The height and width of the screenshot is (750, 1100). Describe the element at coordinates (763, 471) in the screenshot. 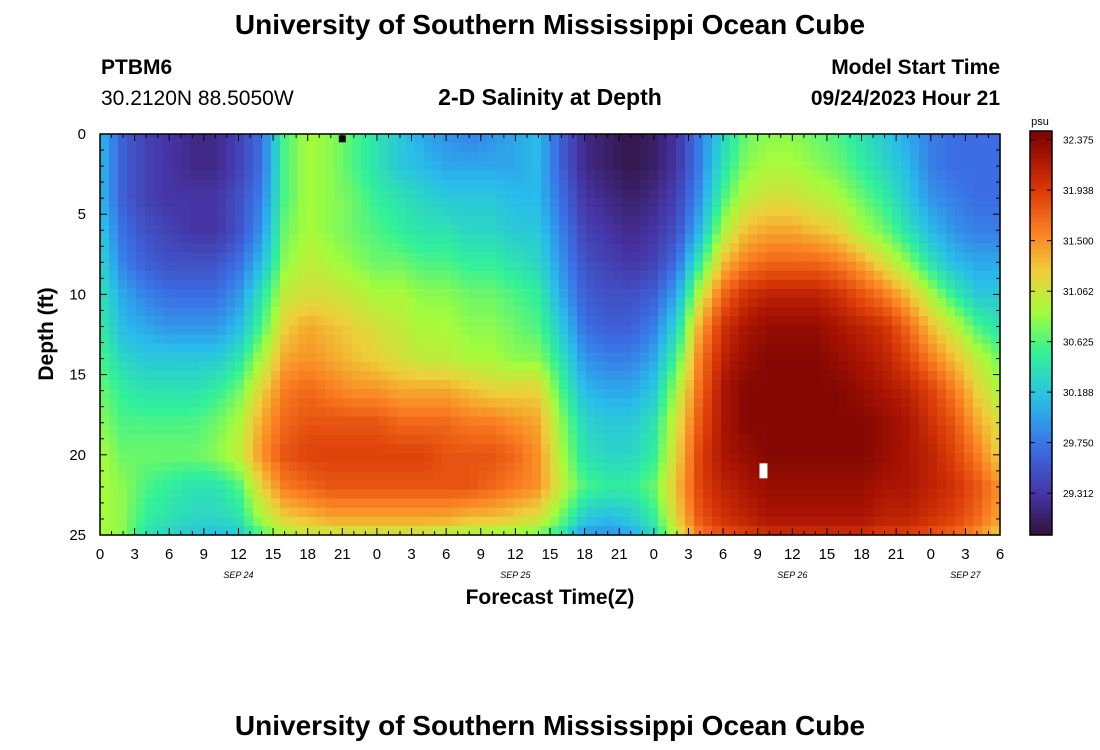

I see `marker` at that location.